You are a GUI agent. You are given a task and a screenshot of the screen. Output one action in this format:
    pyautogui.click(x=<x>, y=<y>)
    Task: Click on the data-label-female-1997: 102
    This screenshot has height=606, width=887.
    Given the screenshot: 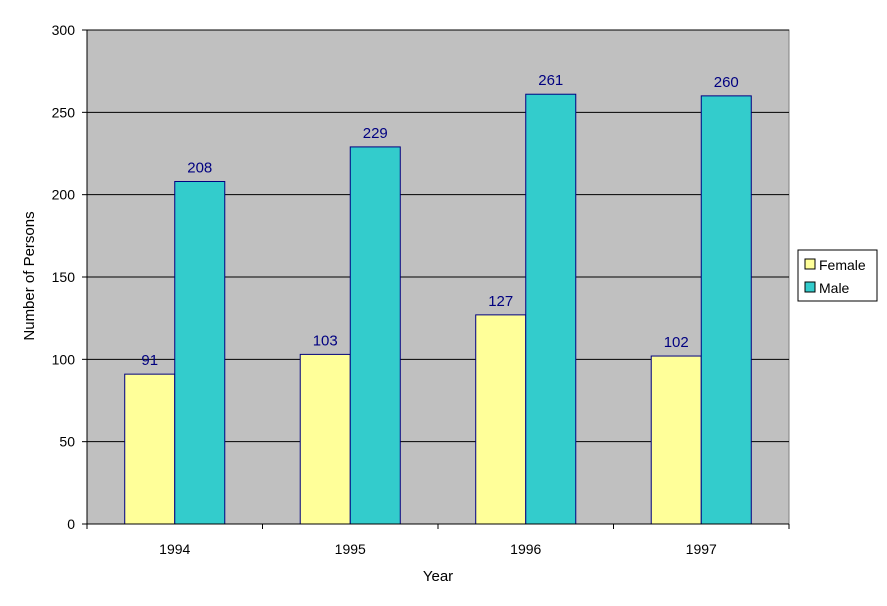 What is the action you would take?
    pyautogui.click(x=676, y=342)
    